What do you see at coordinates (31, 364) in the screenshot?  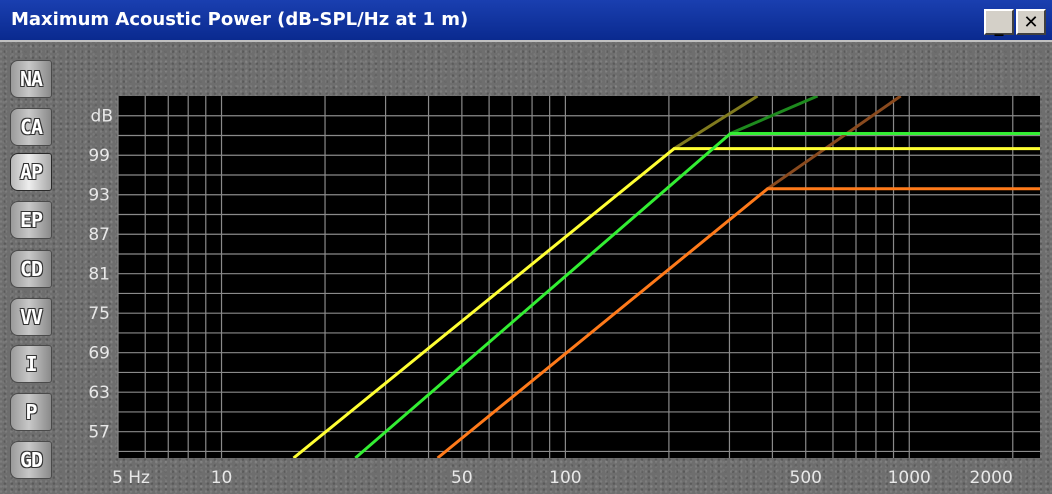 I see `tab-i: I` at bounding box center [31, 364].